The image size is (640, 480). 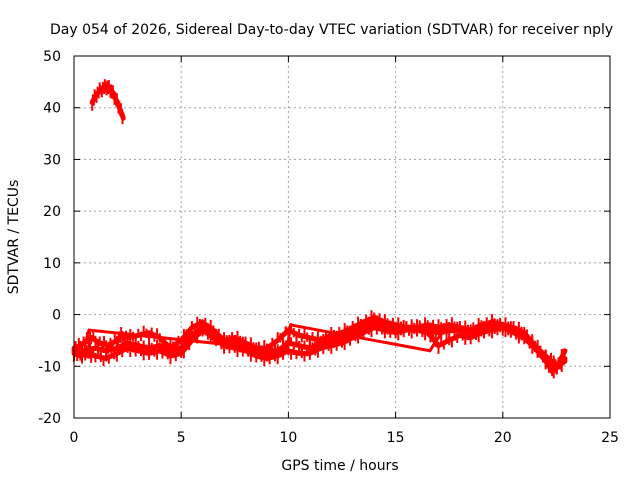 What do you see at coordinates (52, 212) in the screenshot?
I see `y-tick-label: 20` at bounding box center [52, 212].